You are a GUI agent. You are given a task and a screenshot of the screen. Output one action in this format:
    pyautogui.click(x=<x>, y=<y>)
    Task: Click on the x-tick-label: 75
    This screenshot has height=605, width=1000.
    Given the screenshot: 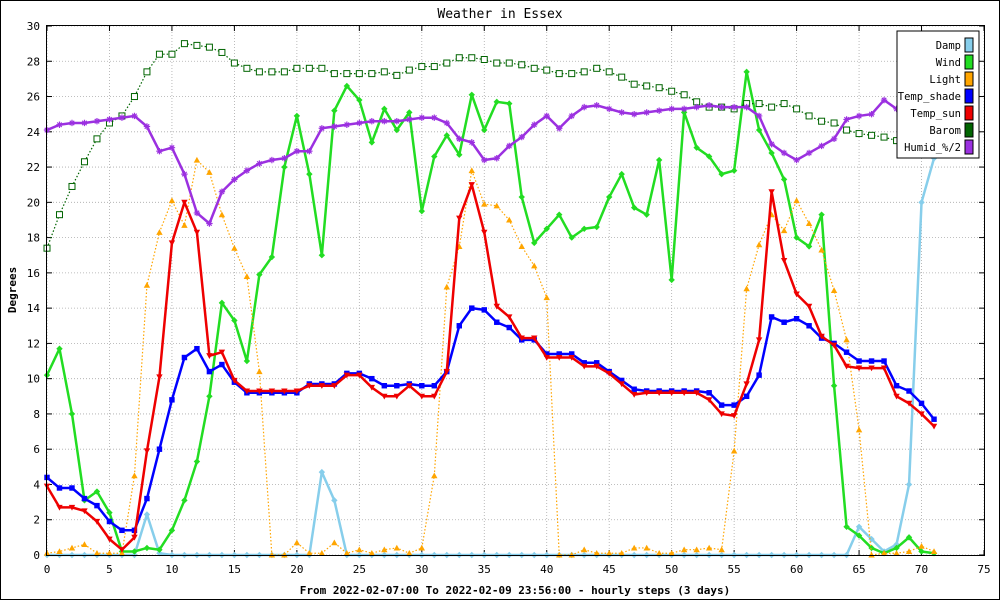 What is the action you would take?
    pyautogui.click(x=983, y=569)
    